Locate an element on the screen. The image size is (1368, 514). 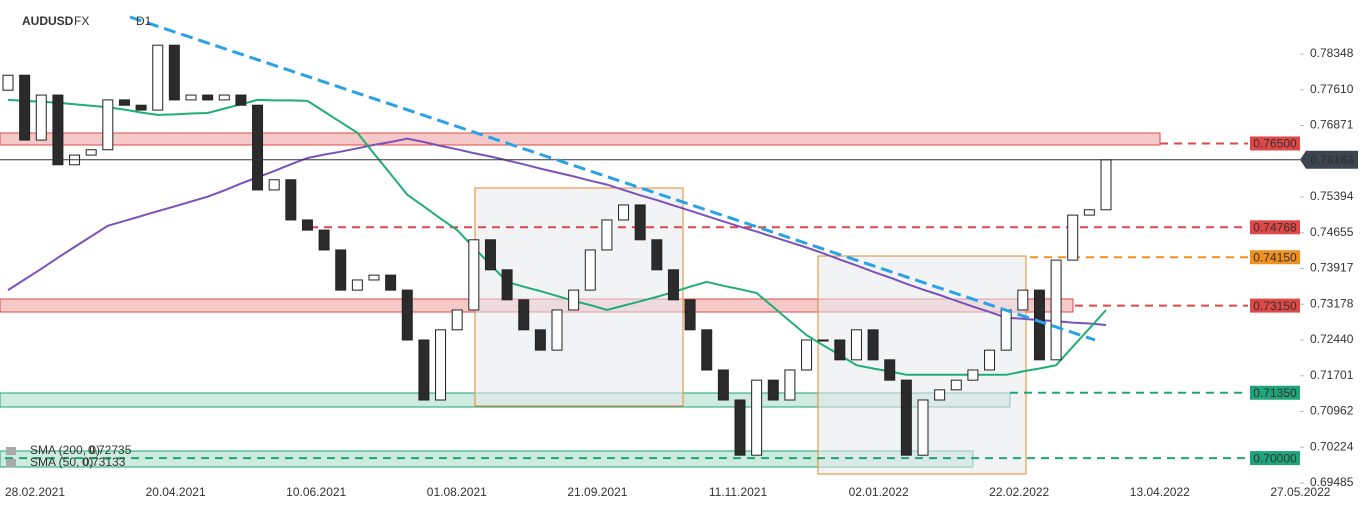
market: FX is located at coordinates (81, 21).